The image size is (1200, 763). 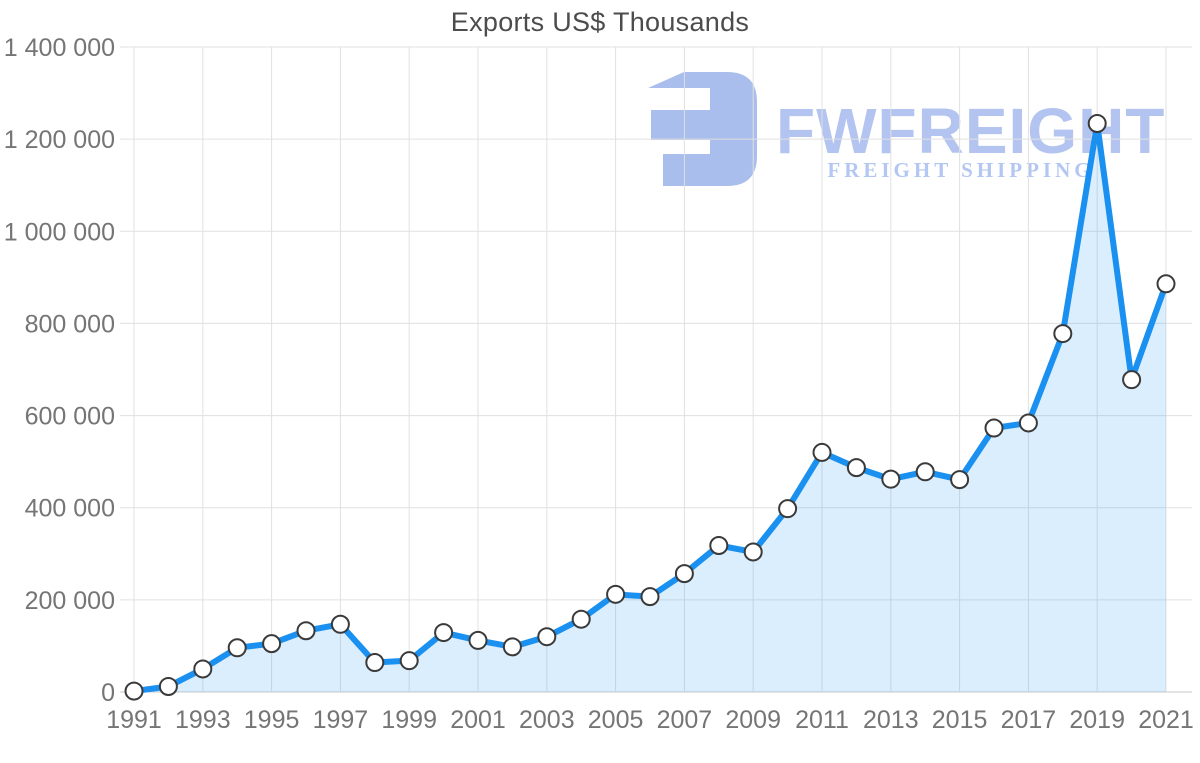 What do you see at coordinates (650, 597) in the screenshot?
I see `data-point-2006` at bounding box center [650, 597].